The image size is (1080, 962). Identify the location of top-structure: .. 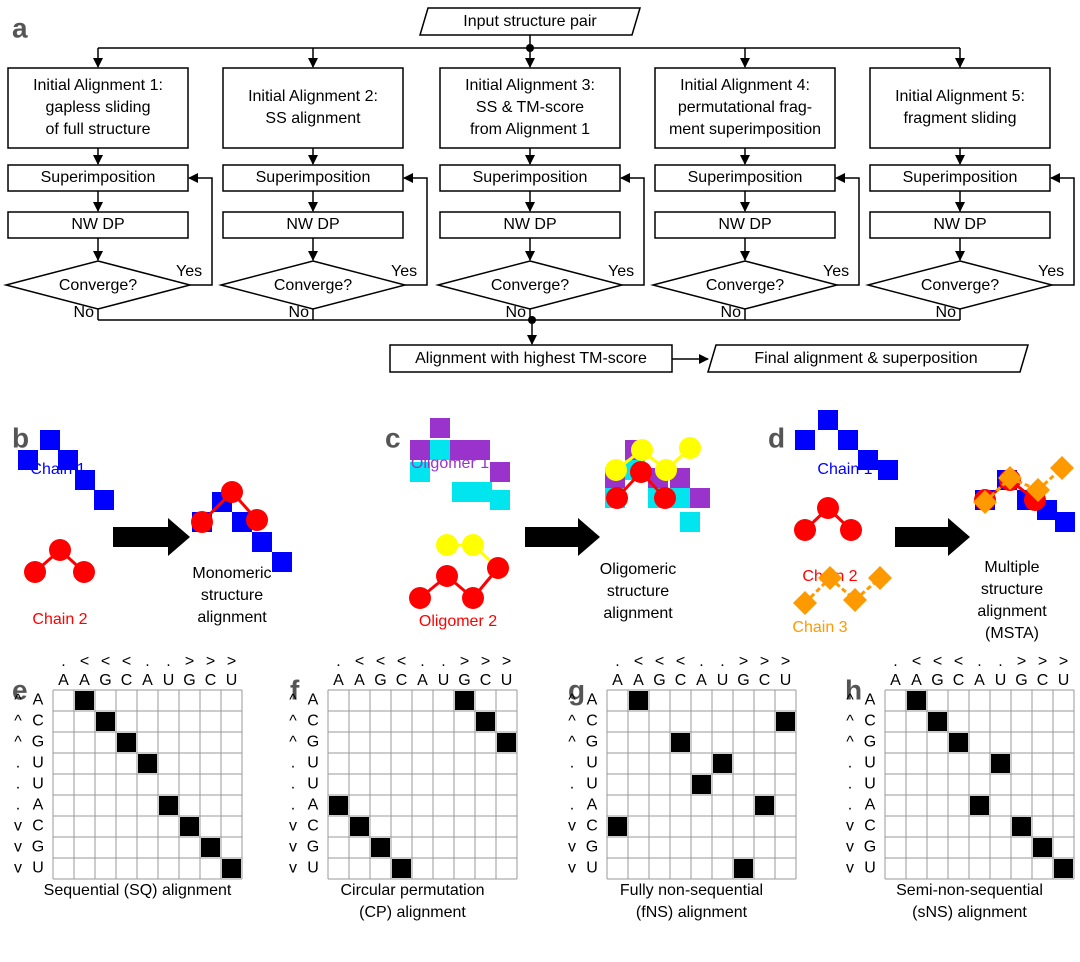
(422, 661).